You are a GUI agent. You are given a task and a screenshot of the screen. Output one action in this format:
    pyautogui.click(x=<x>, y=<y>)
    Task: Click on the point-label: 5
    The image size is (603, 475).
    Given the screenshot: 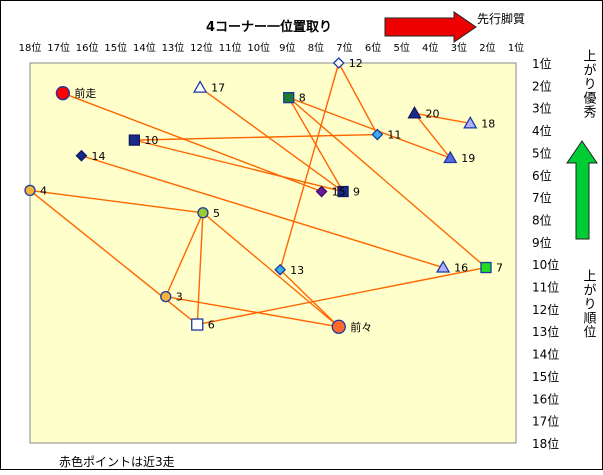 What is the action you would take?
    pyautogui.click(x=216, y=213)
    